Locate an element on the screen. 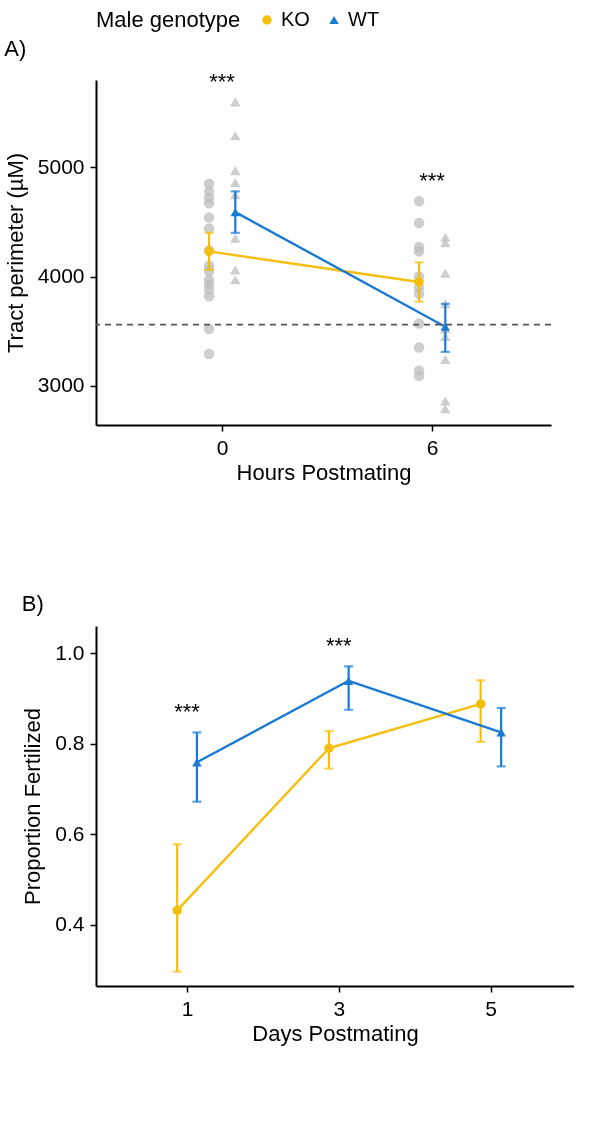  y-tick-label: 0.4 is located at coordinates (70, 924).